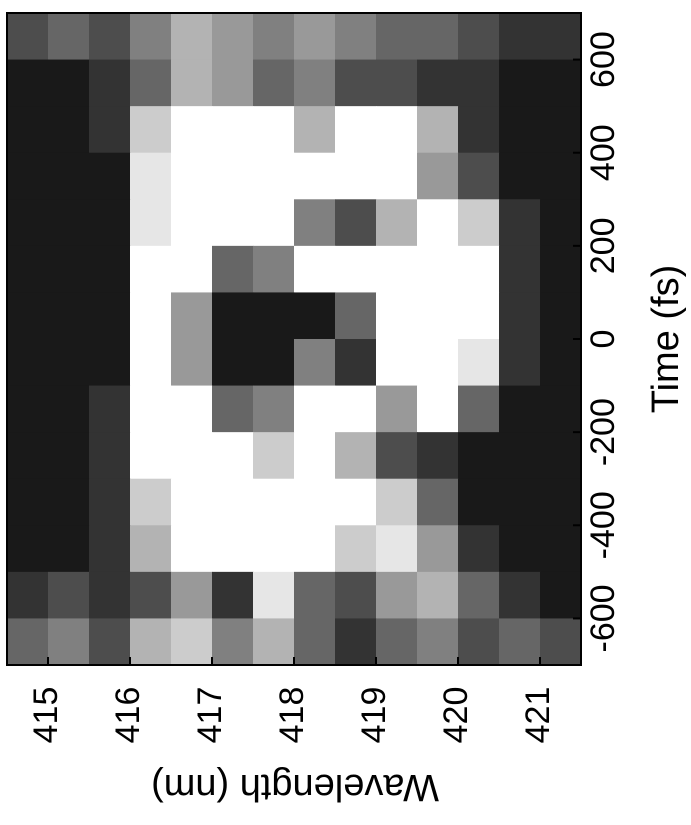 The image size is (691, 825). What do you see at coordinates (603, 525) in the screenshot?
I see `y-tick-label: -400` at bounding box center [603, 525].